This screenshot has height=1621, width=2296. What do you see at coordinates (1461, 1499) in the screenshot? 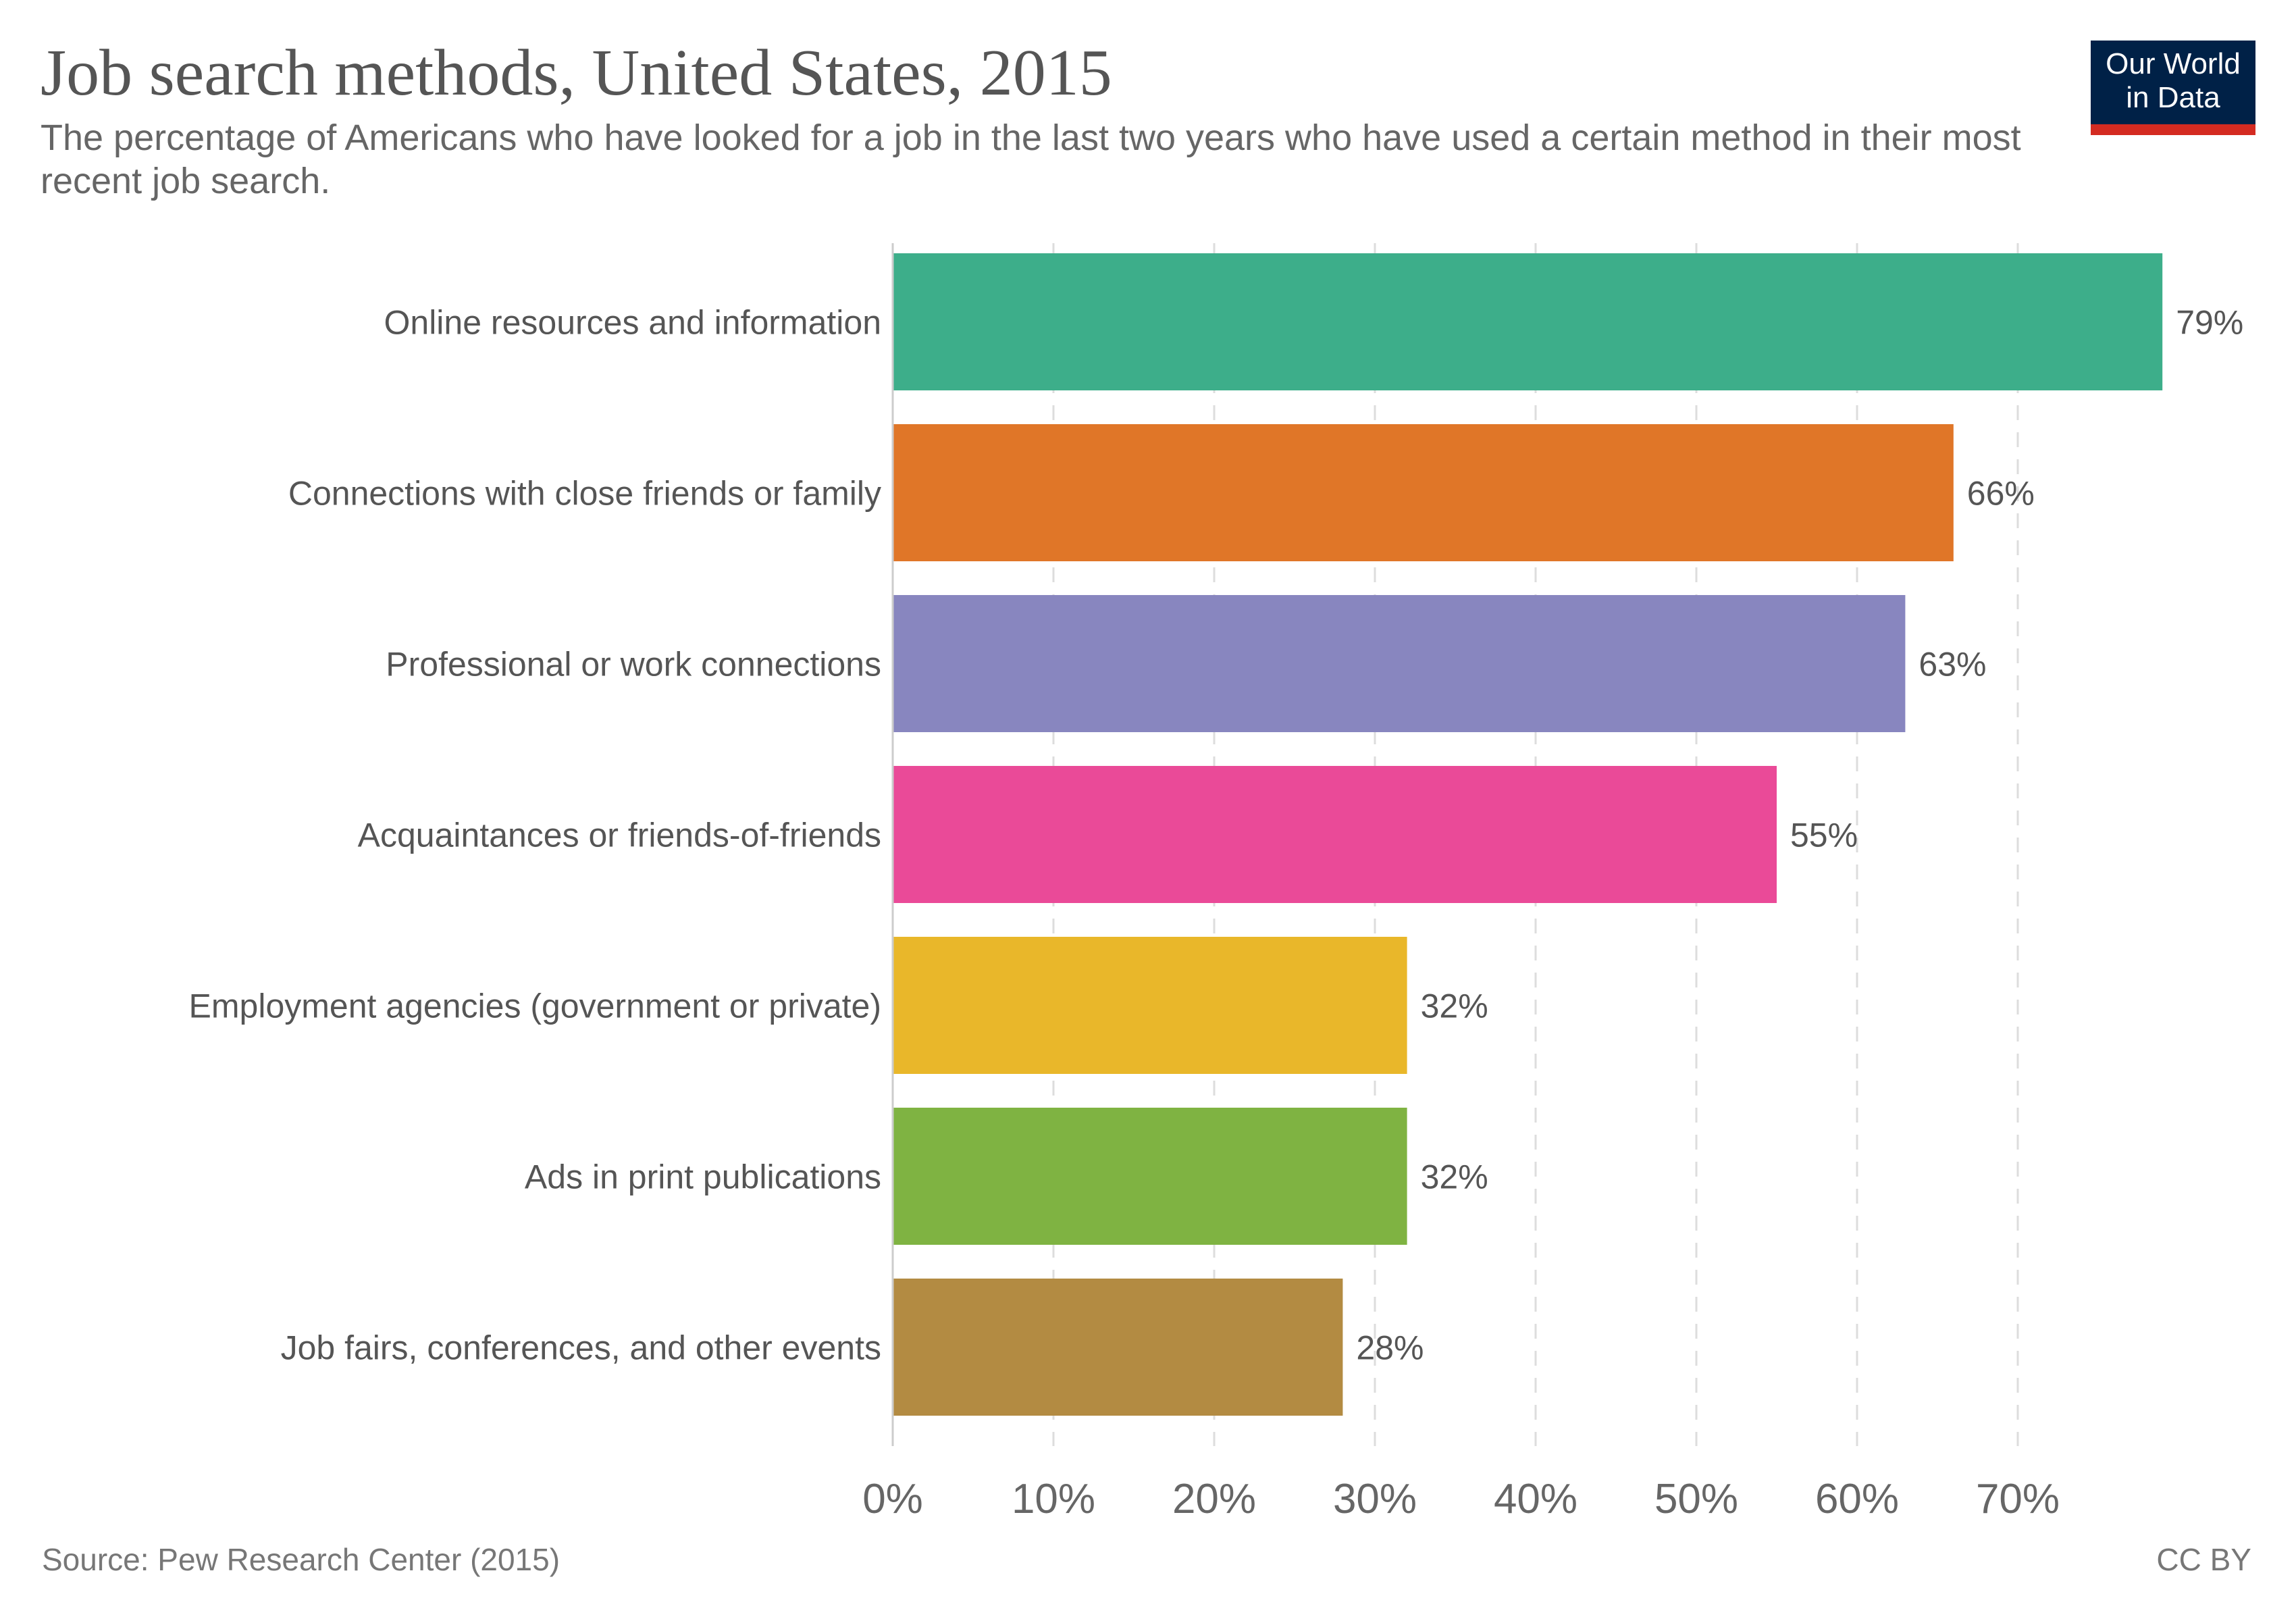
I see `x-tick-labels: 0% 10% 20% 30% 40% 50% 60% 70%` at bounding box center [1461, 1499].